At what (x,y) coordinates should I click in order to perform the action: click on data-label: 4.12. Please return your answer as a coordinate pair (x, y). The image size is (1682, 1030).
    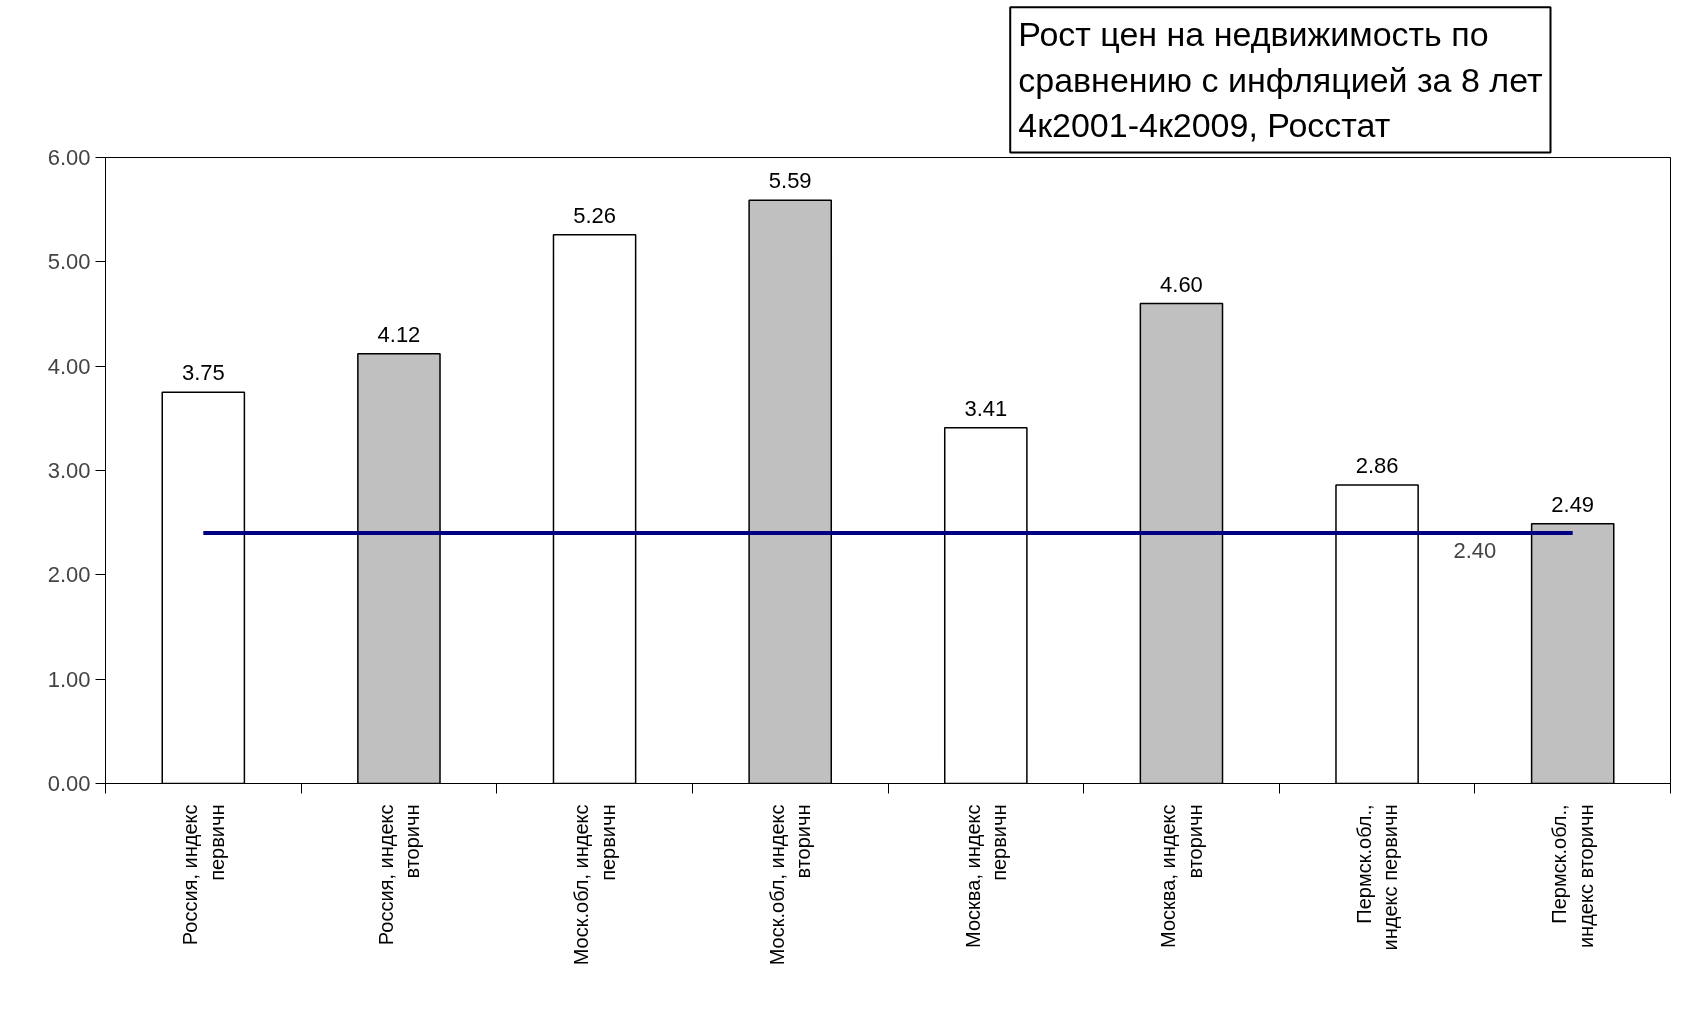
    Looking at the image, I should click on (399, 334).